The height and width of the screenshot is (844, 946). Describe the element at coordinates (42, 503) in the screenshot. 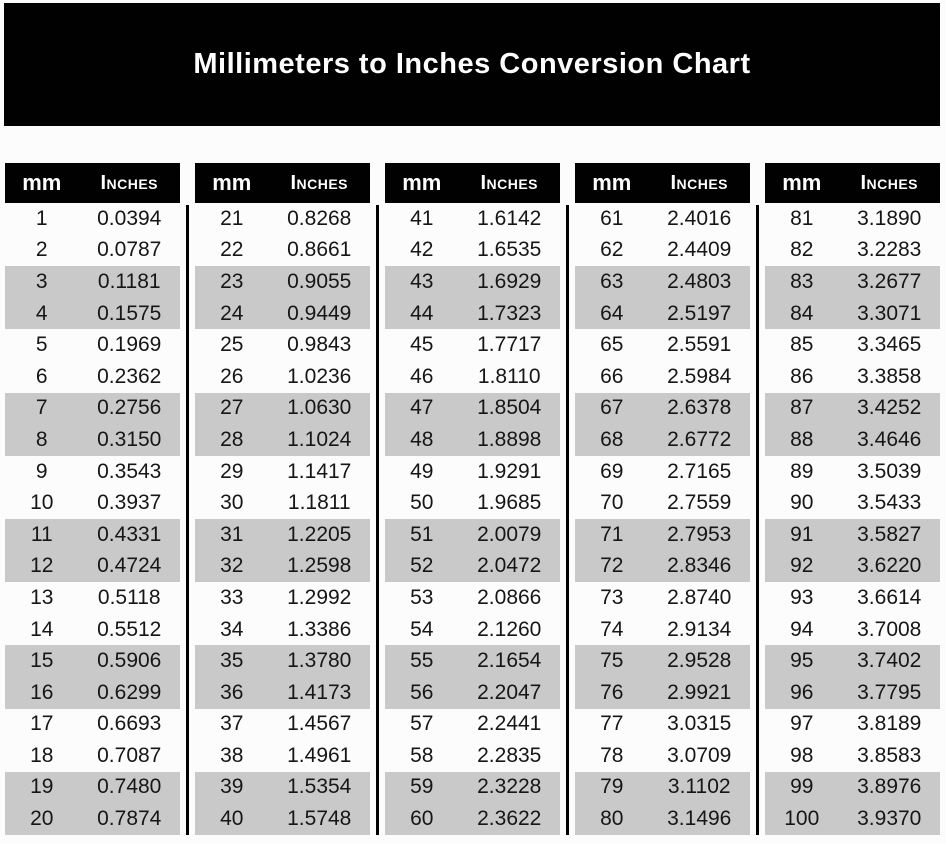

I see `mm-cell: 10` at that location.